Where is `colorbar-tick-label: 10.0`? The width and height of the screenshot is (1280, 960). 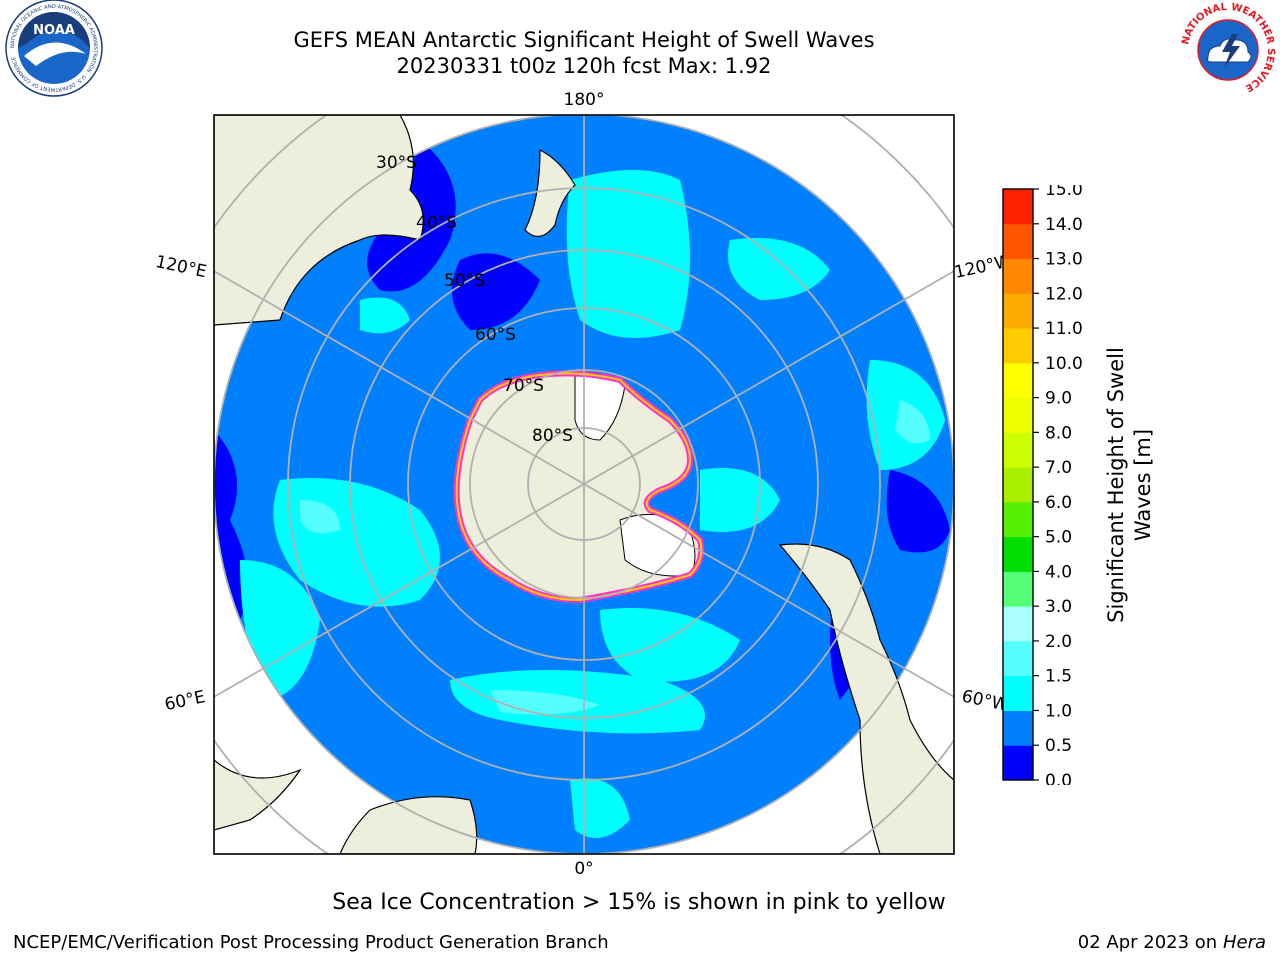
colorbar-tick-label: 10.0 is located at coordinates (1064, 364).